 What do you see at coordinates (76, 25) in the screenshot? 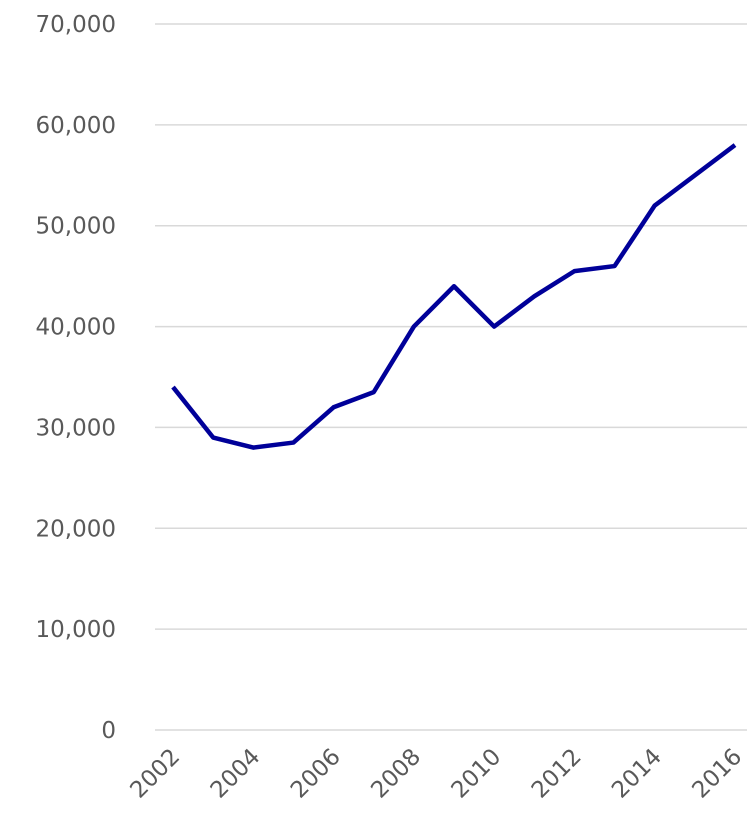
I see `y-tick-label: 70,000` at bounding box center [76, 25].